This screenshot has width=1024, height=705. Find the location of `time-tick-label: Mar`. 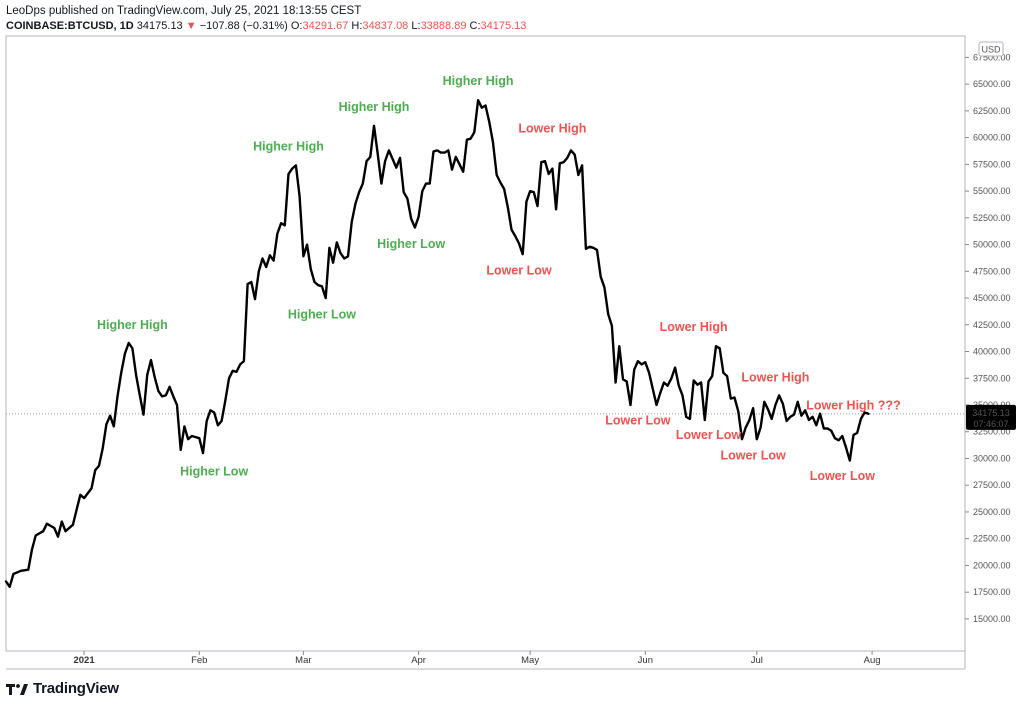

time-tick-label: Mar is located at coordinates (303, 660).